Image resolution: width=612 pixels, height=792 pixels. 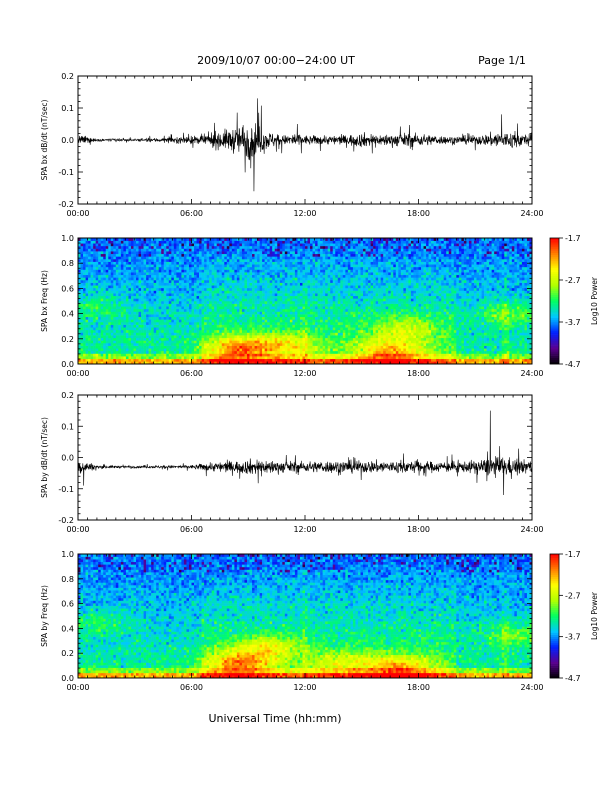 I want to click on panel-4-y-tick-label: 0.8, so click(x=67, y=579).